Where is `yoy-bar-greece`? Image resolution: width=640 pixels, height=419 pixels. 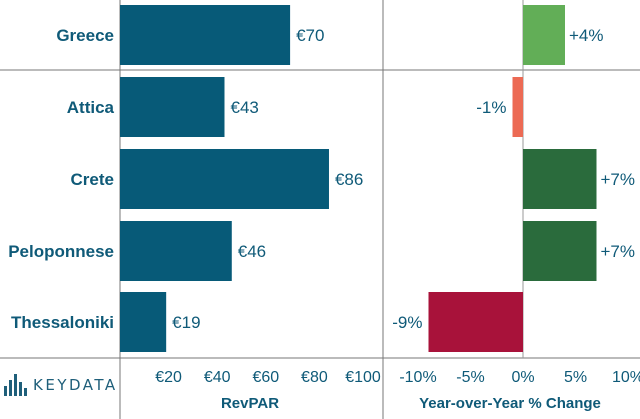
yoy-bar-greece is located at coordinates (544, 35).